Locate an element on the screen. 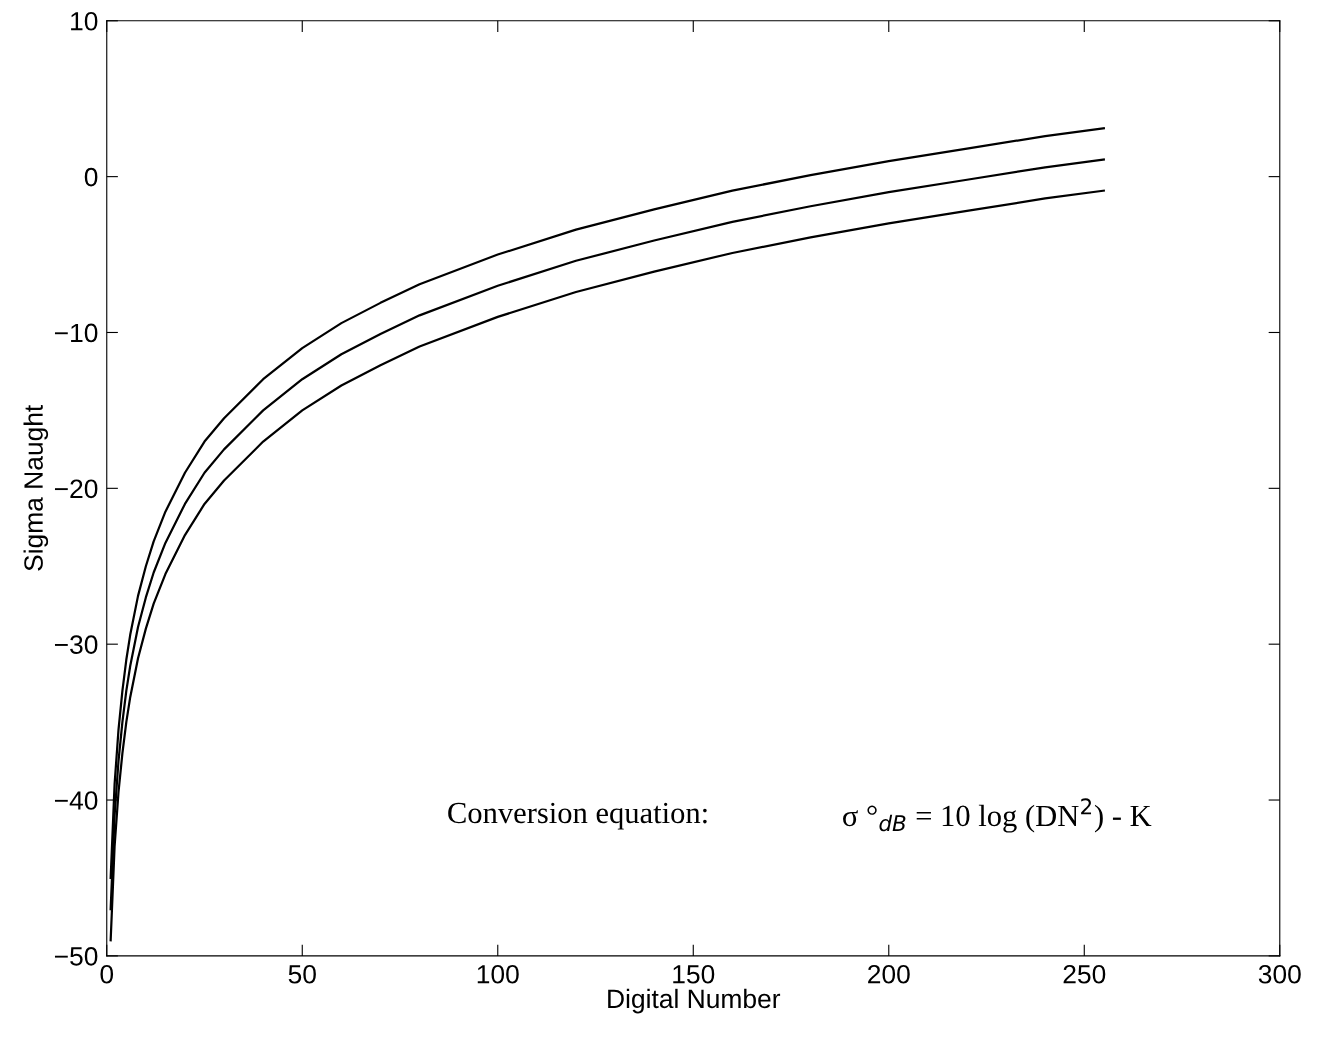  x-tick-label: 250 is located at coordinates (1084, 974).